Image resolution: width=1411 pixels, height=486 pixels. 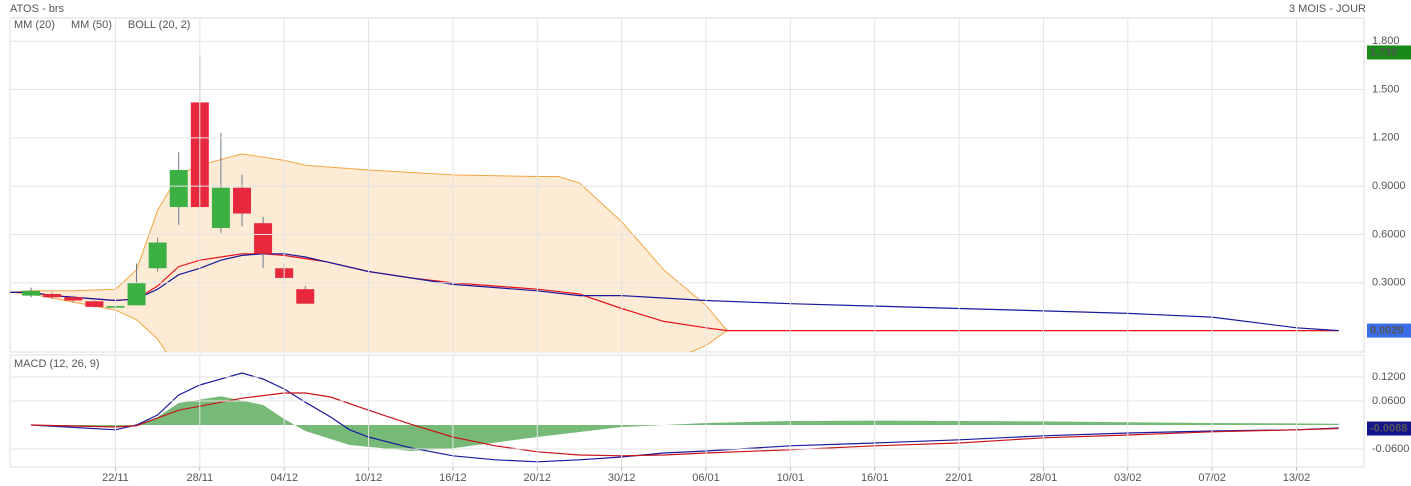 What do you see at coordinates (91, 25) in the screenshot?
I see `legend-entry: MM (50)` at bounding box center [91, 25].